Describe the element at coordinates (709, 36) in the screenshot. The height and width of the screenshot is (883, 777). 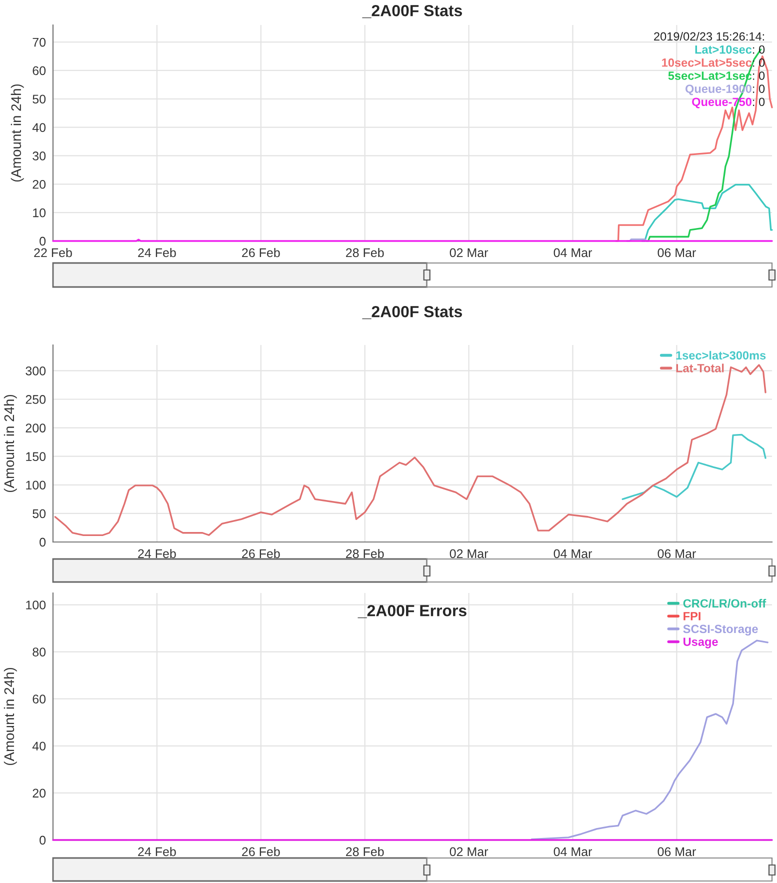
I see `annotation: 2019/02/23 15:26:14:` at that location.